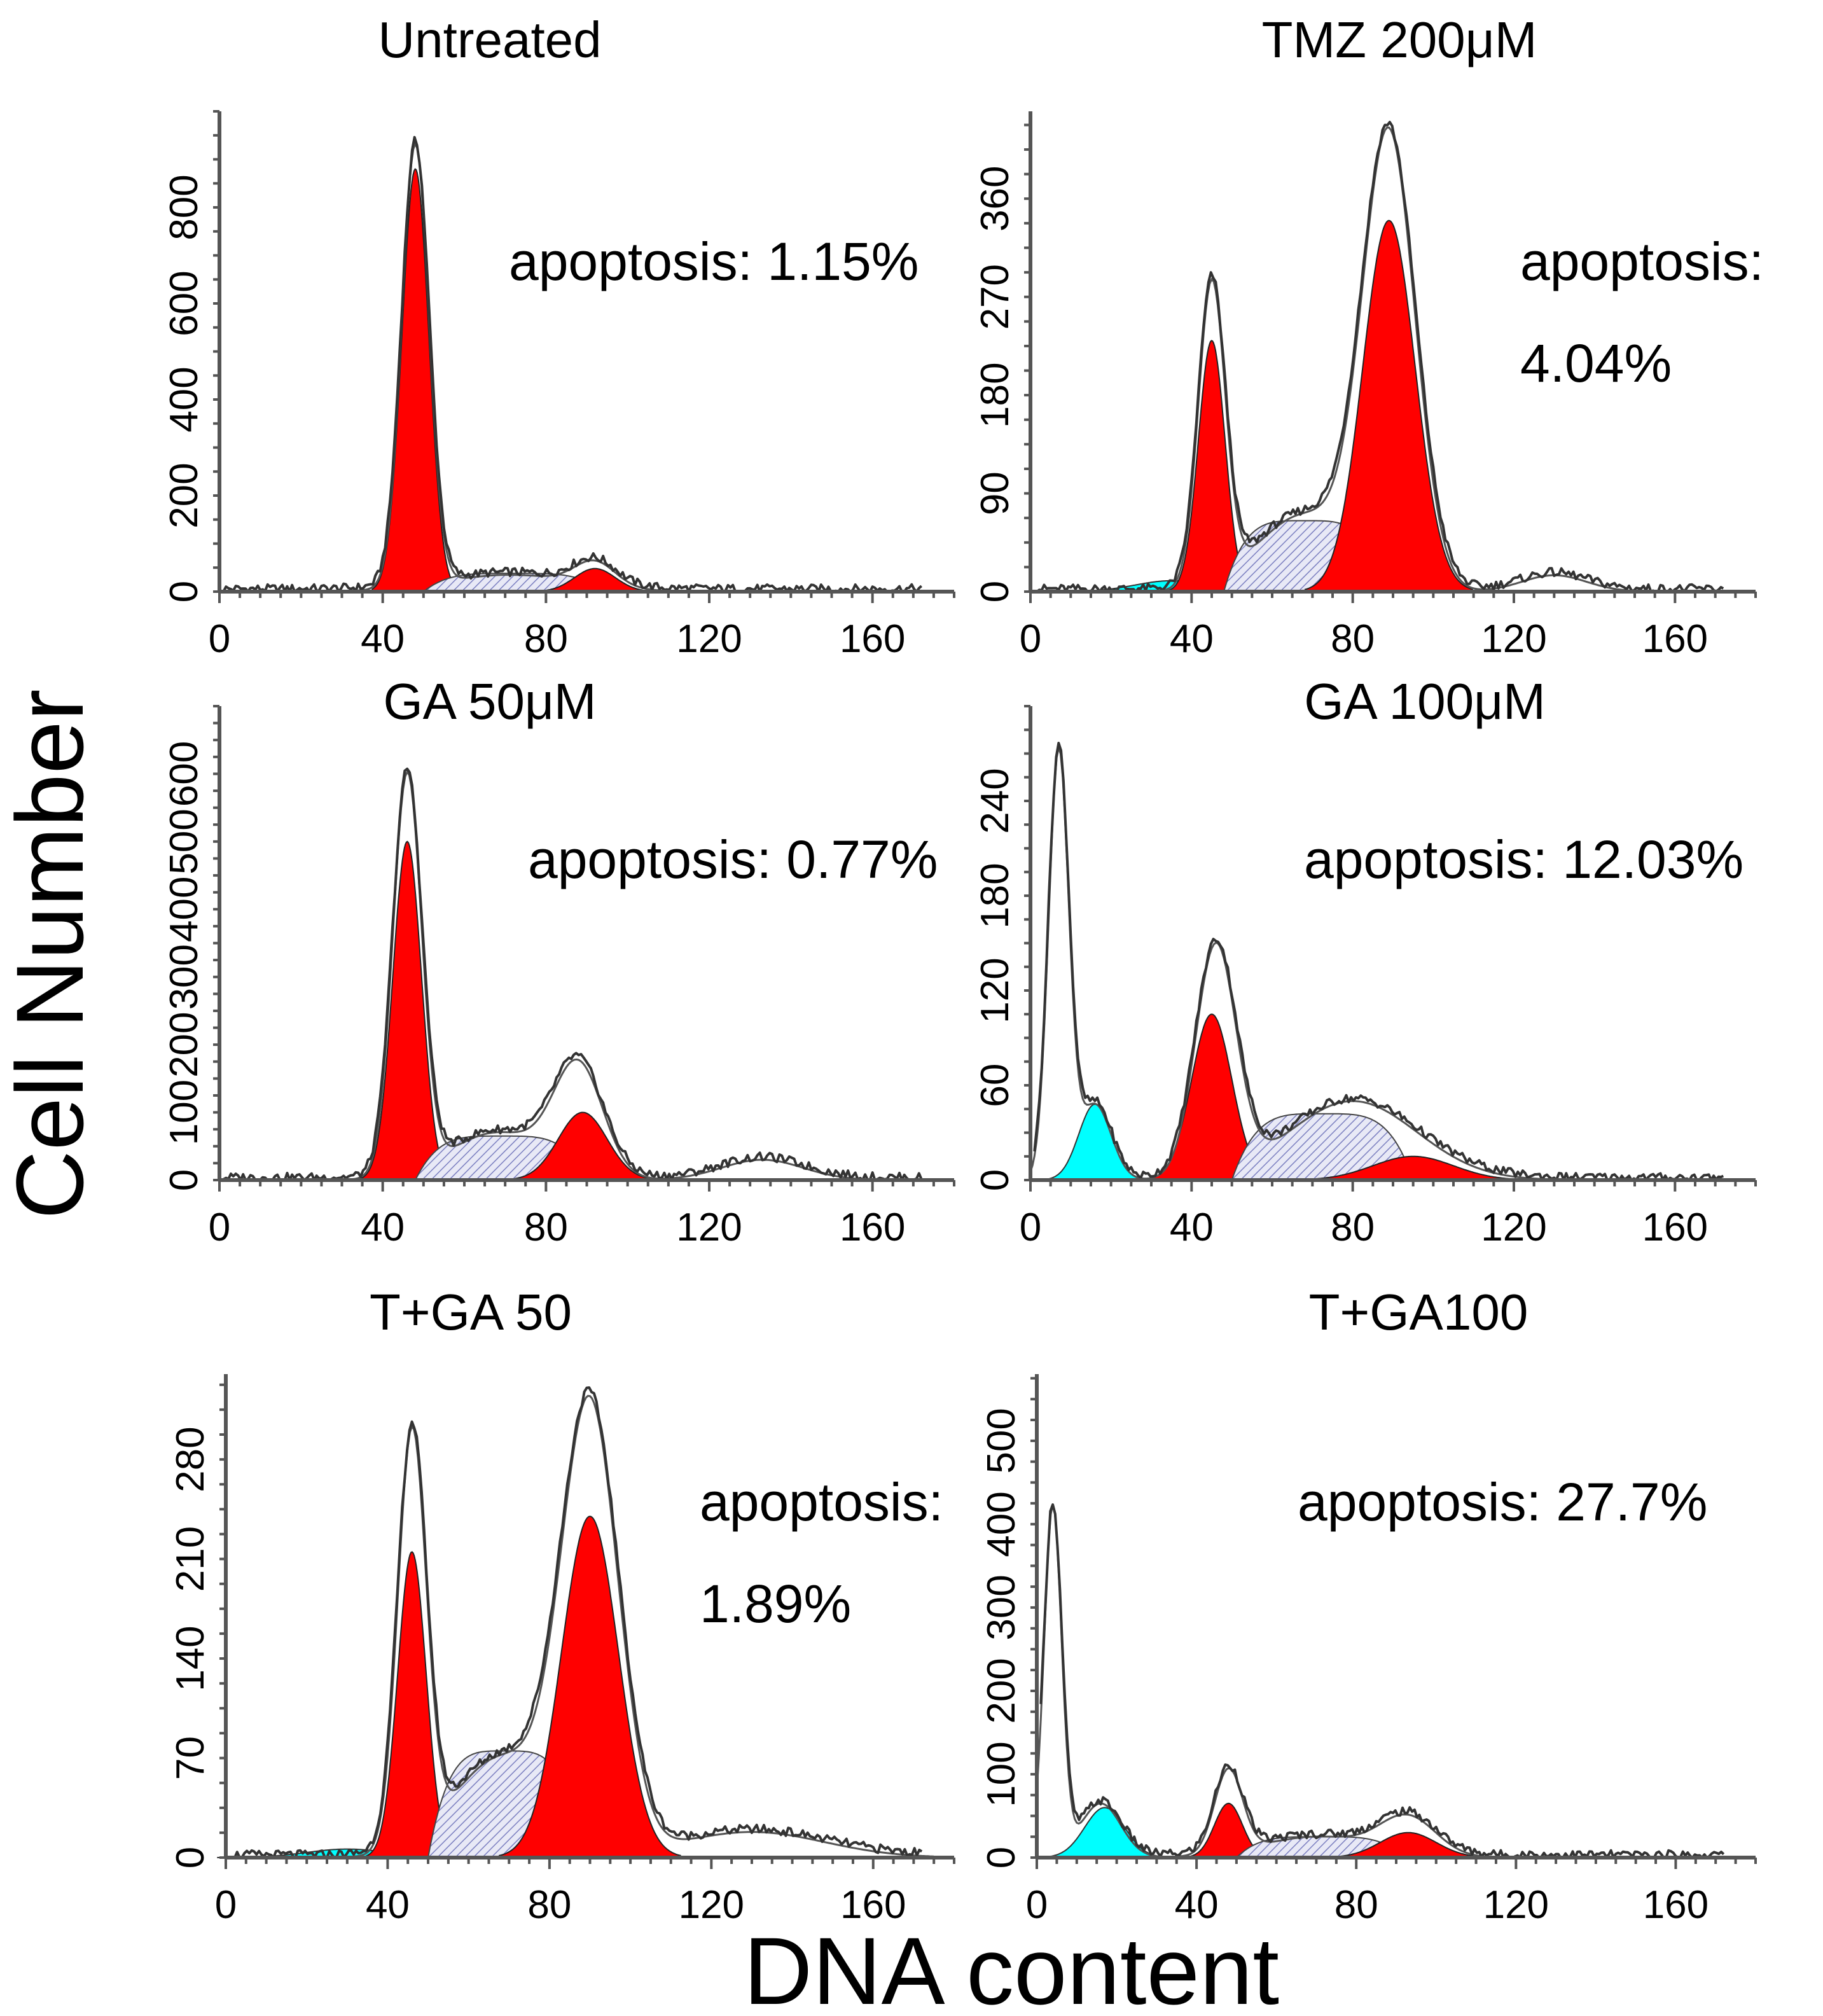  Describe the element at coordinates (1011, 1966) in the screenshot. I see `x-axis-label: DNA content` at that location.